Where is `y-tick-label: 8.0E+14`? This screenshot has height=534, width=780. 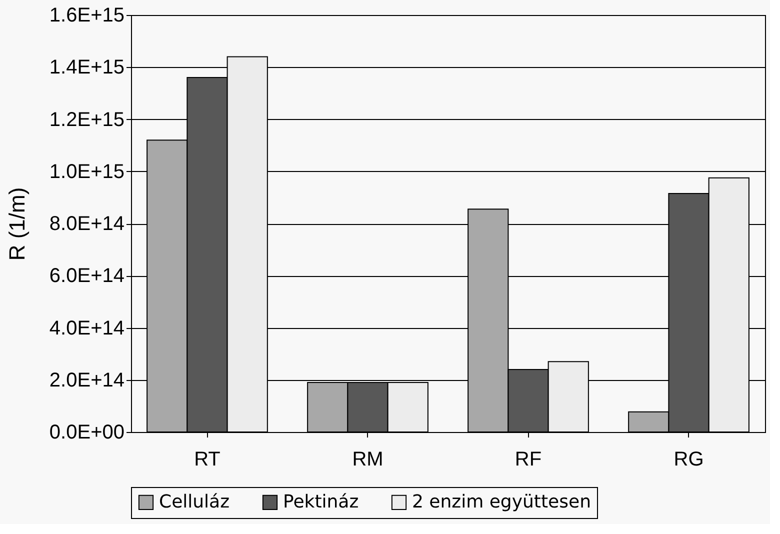 y-tick-label: 8.0E+14 is located at coordinates (86, 224).